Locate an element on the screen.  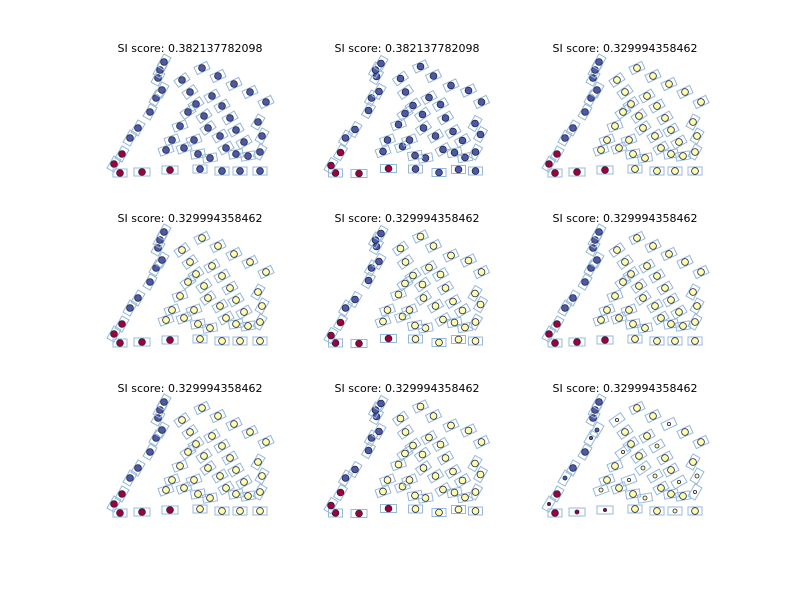
panel-title: SI score: 0.382137782098 is located at coordinates (190, 48).